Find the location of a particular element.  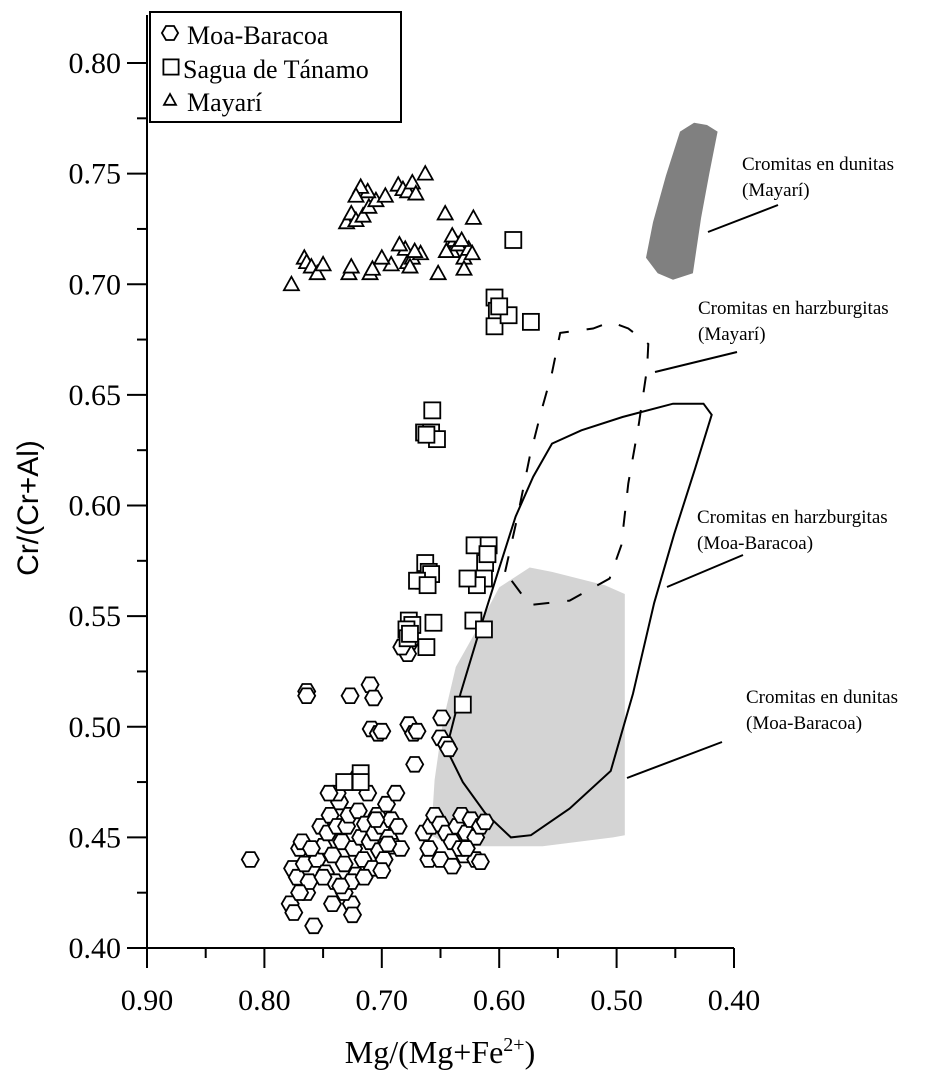

region-cromitas-en-harzburgitas-moa-baracoa is located at coordinates (579, 620).